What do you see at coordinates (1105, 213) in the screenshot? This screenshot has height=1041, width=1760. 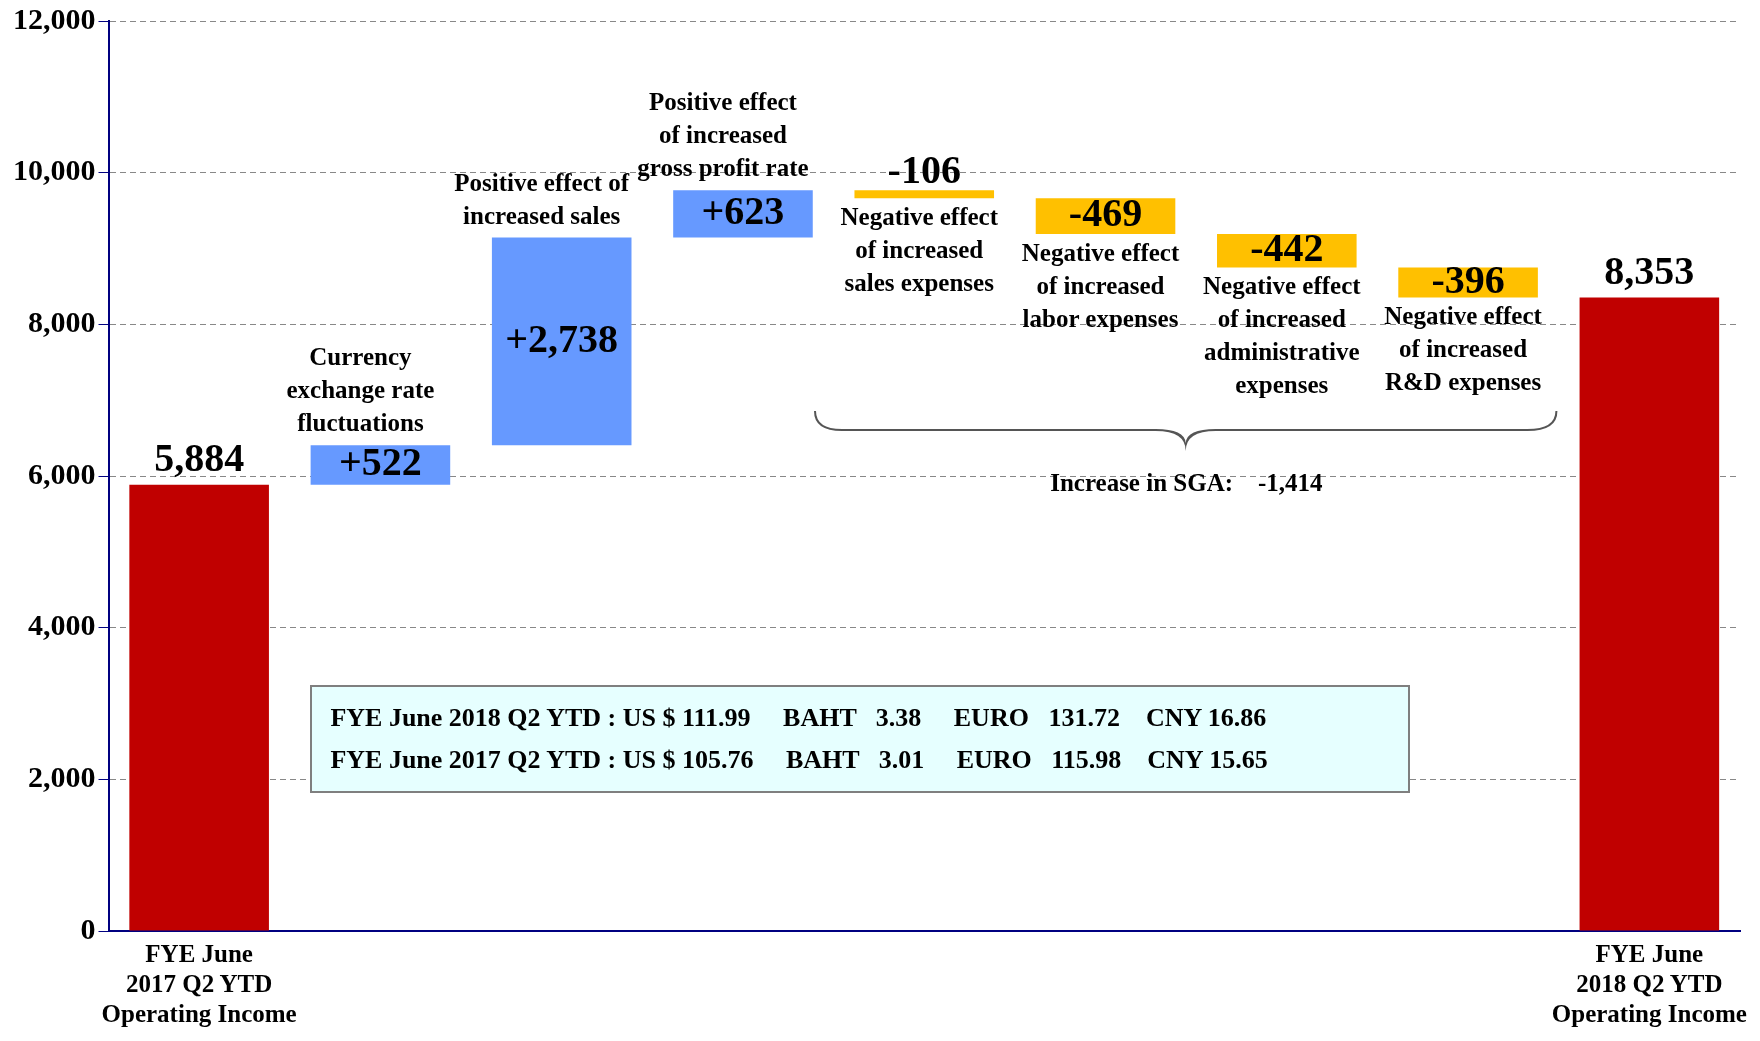 I see `data-label: -469` at bounding box center [1105, 213].